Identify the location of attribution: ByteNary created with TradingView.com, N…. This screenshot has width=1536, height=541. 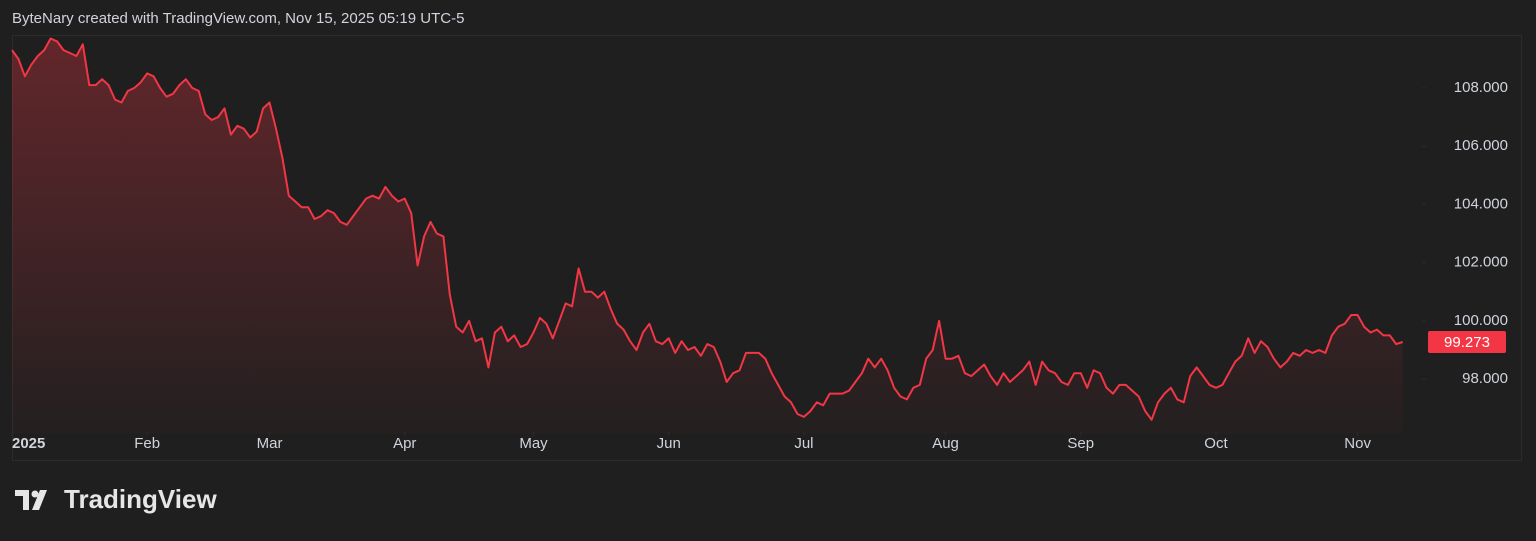
(238, 18).